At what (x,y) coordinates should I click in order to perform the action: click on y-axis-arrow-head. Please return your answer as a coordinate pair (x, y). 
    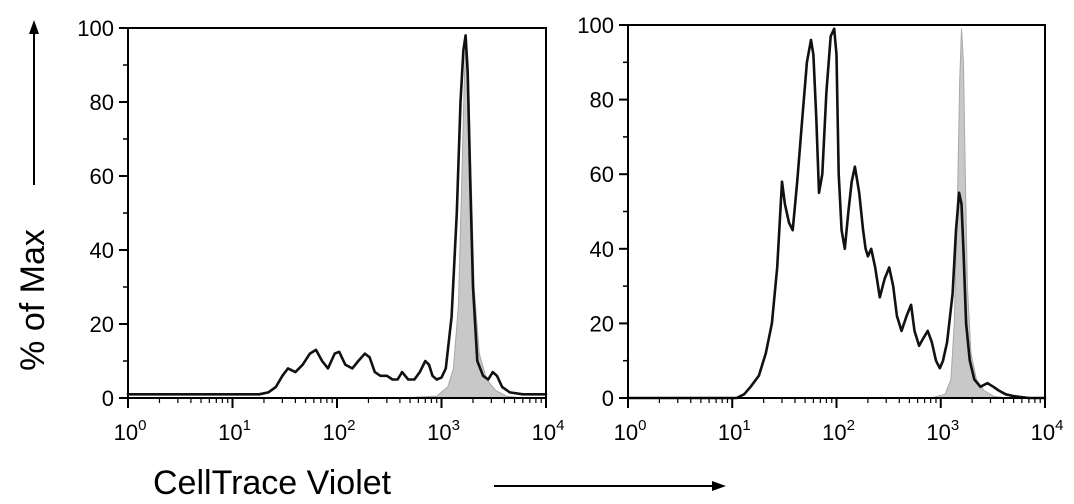
    Looking at the image, I should click on (34, 27).